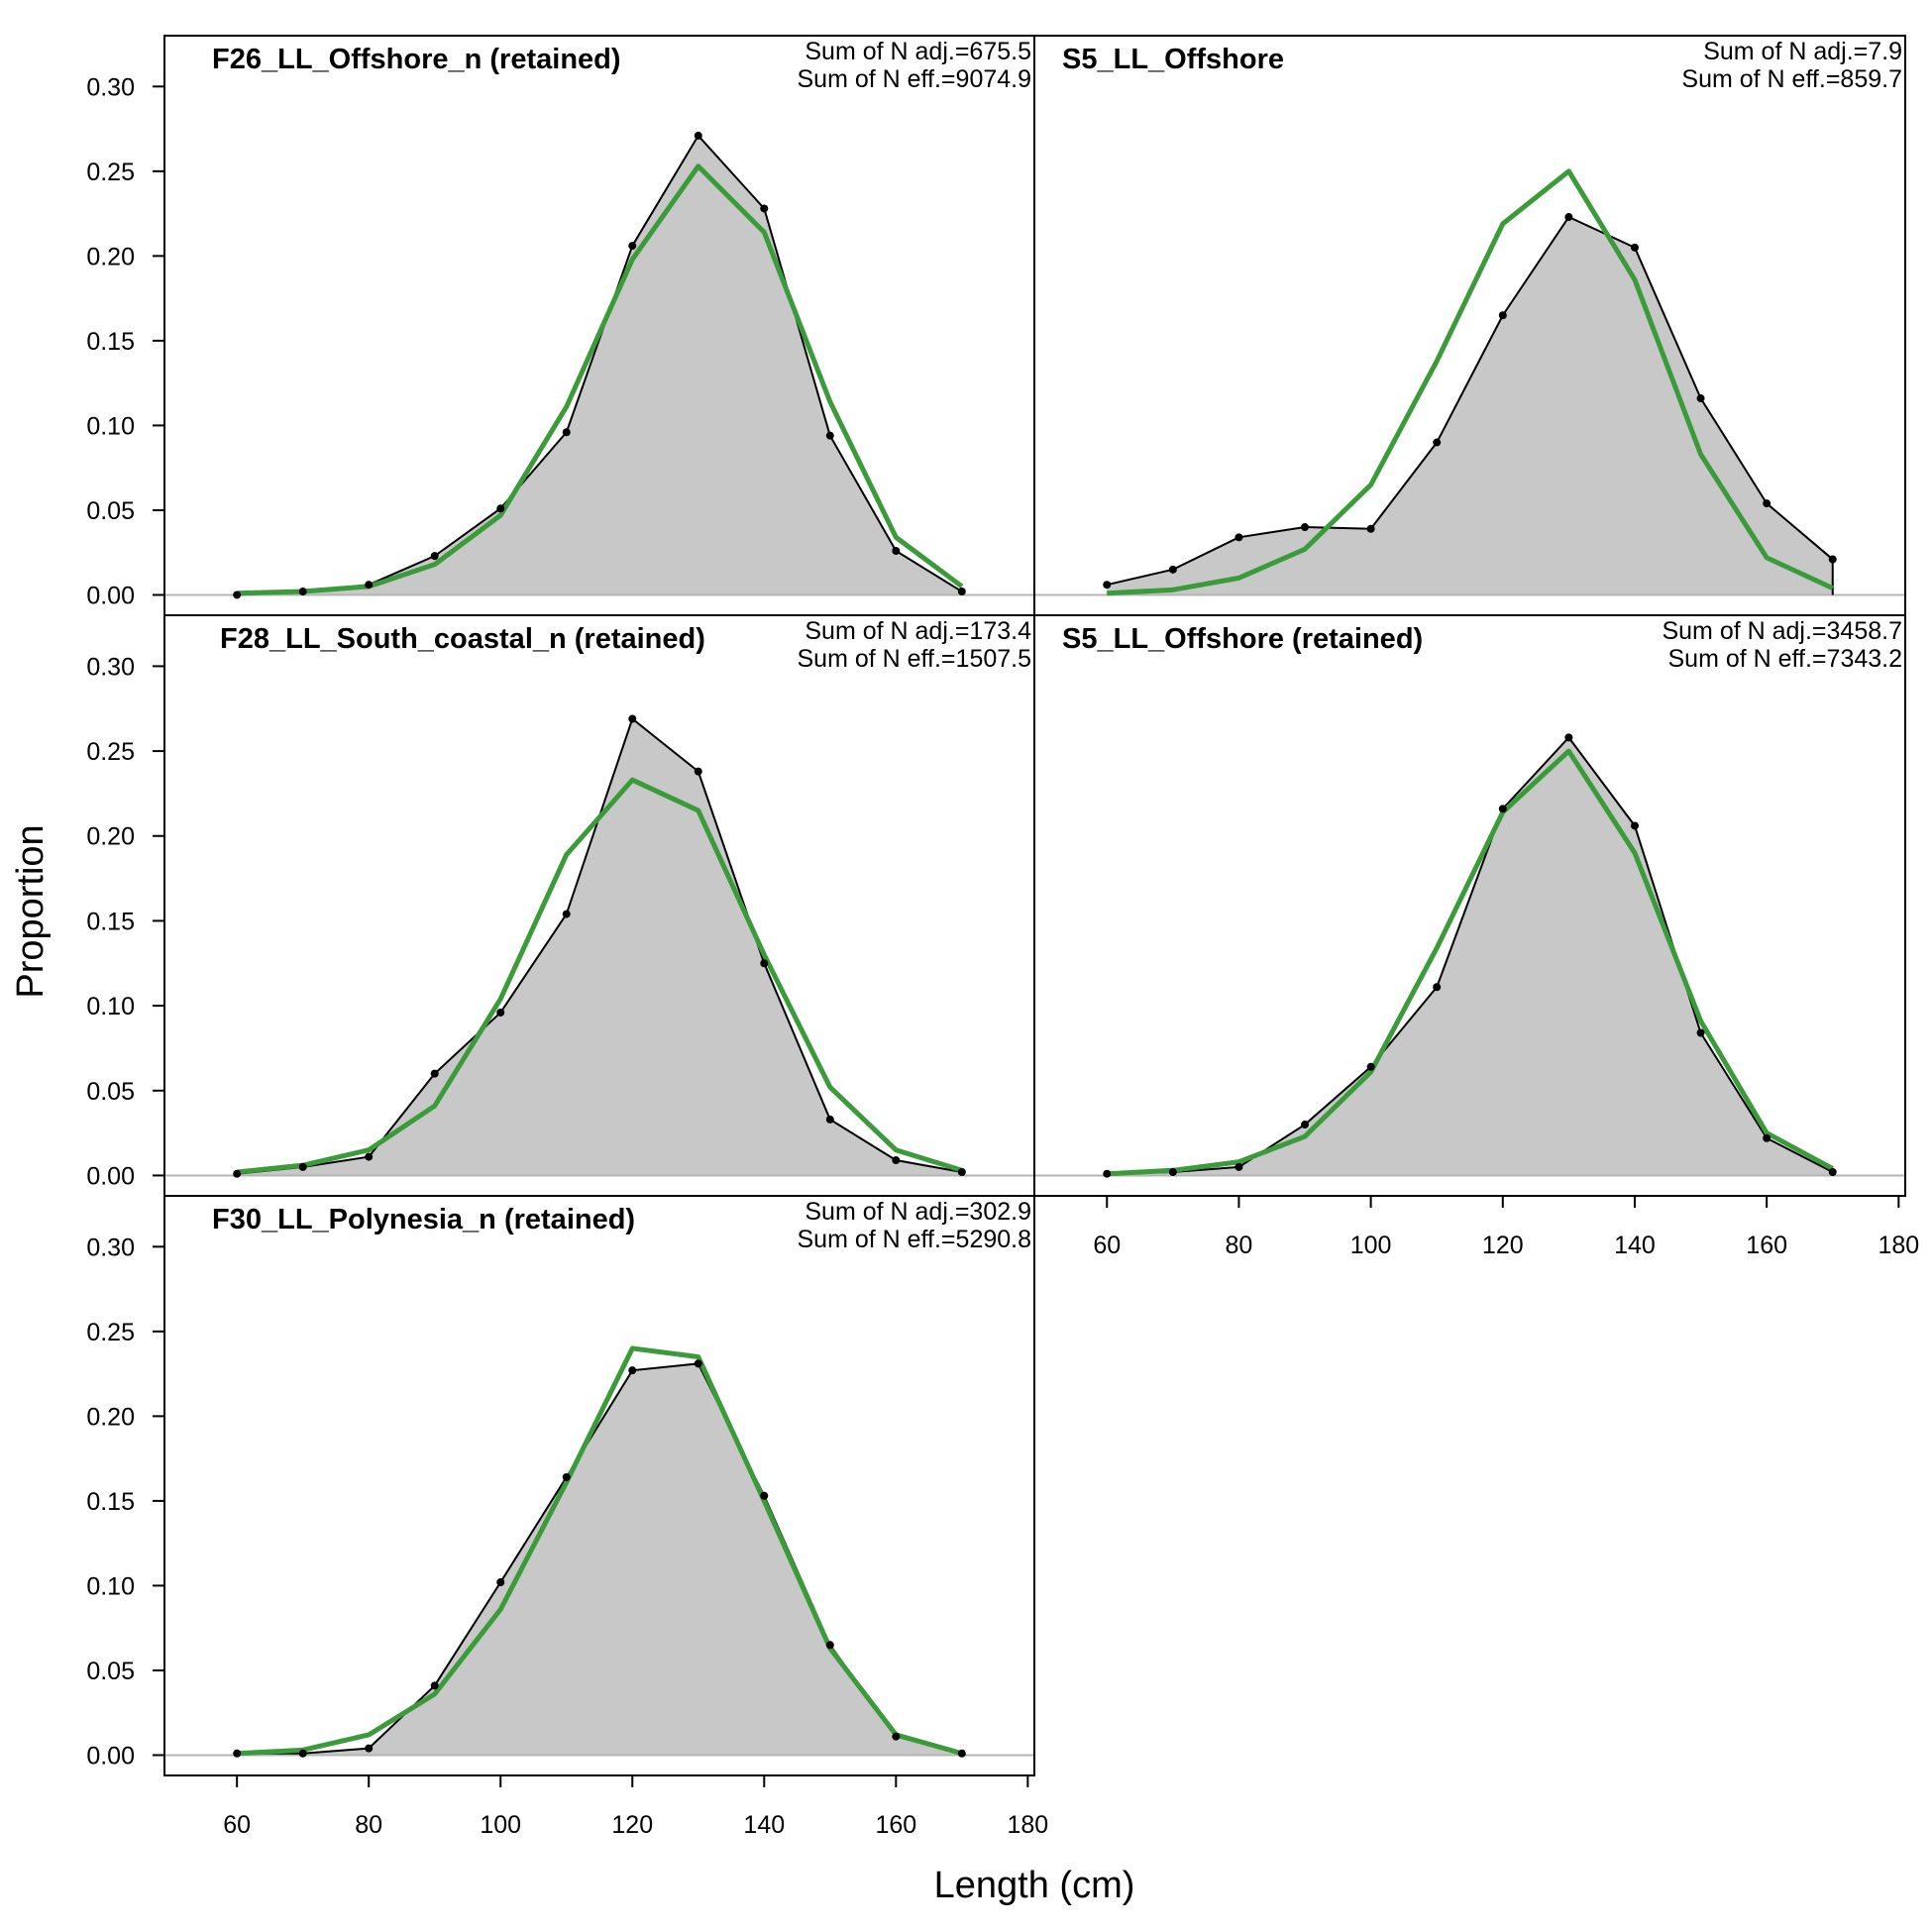 This screenshot has height=1932, width=1932. Describe the element at coordinates (31, 911) in the screenshot. I see `y-axis-title: Proportion` at that location.